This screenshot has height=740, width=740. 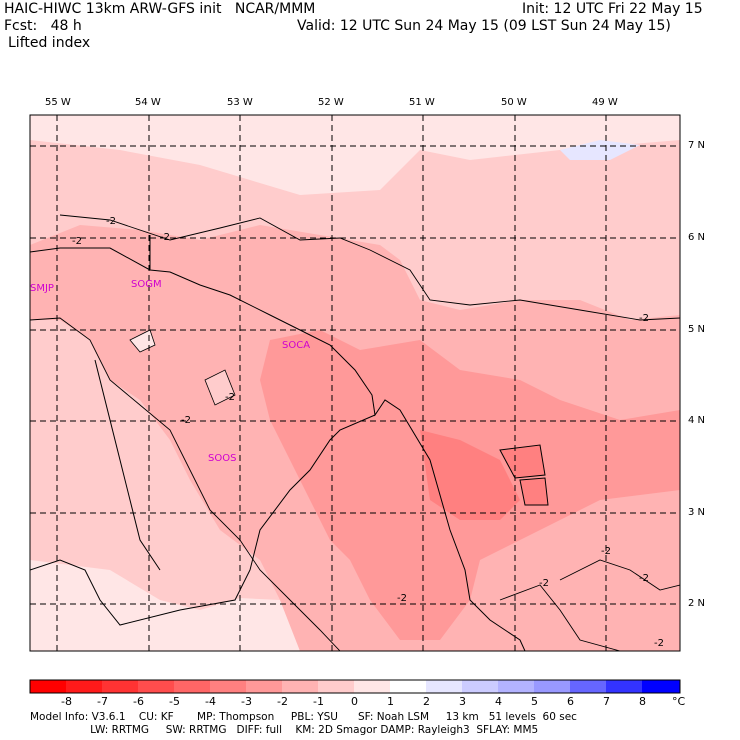 What do you see at coordinates (514, 102) in the screenshot?
I see `lon-label-50w: 50 W` at bounding box center [514, 102].